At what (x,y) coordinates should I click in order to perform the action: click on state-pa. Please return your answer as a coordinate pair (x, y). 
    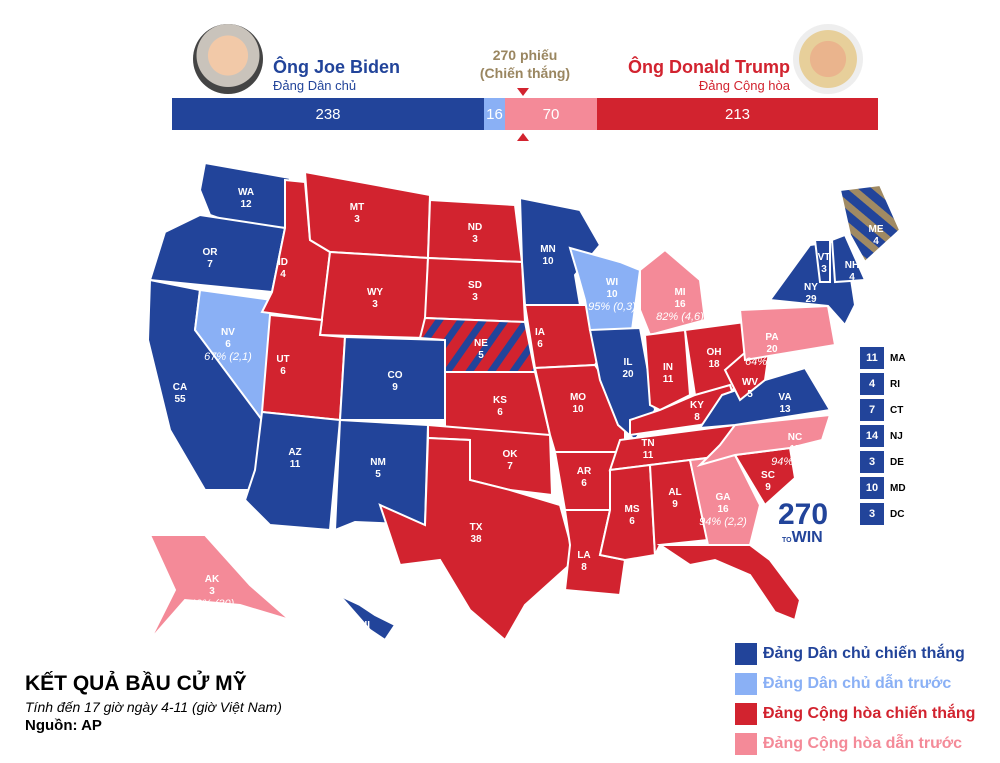
    Looking at the image, I should click on (787, 333).